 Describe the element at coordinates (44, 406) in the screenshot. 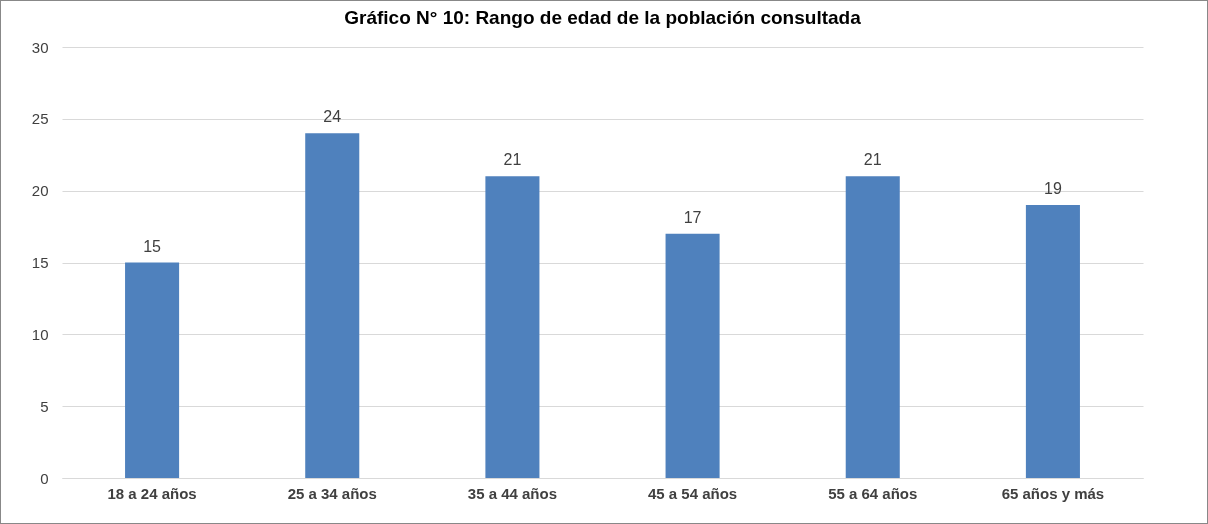

I see `y-tick-label: 5` at that location.